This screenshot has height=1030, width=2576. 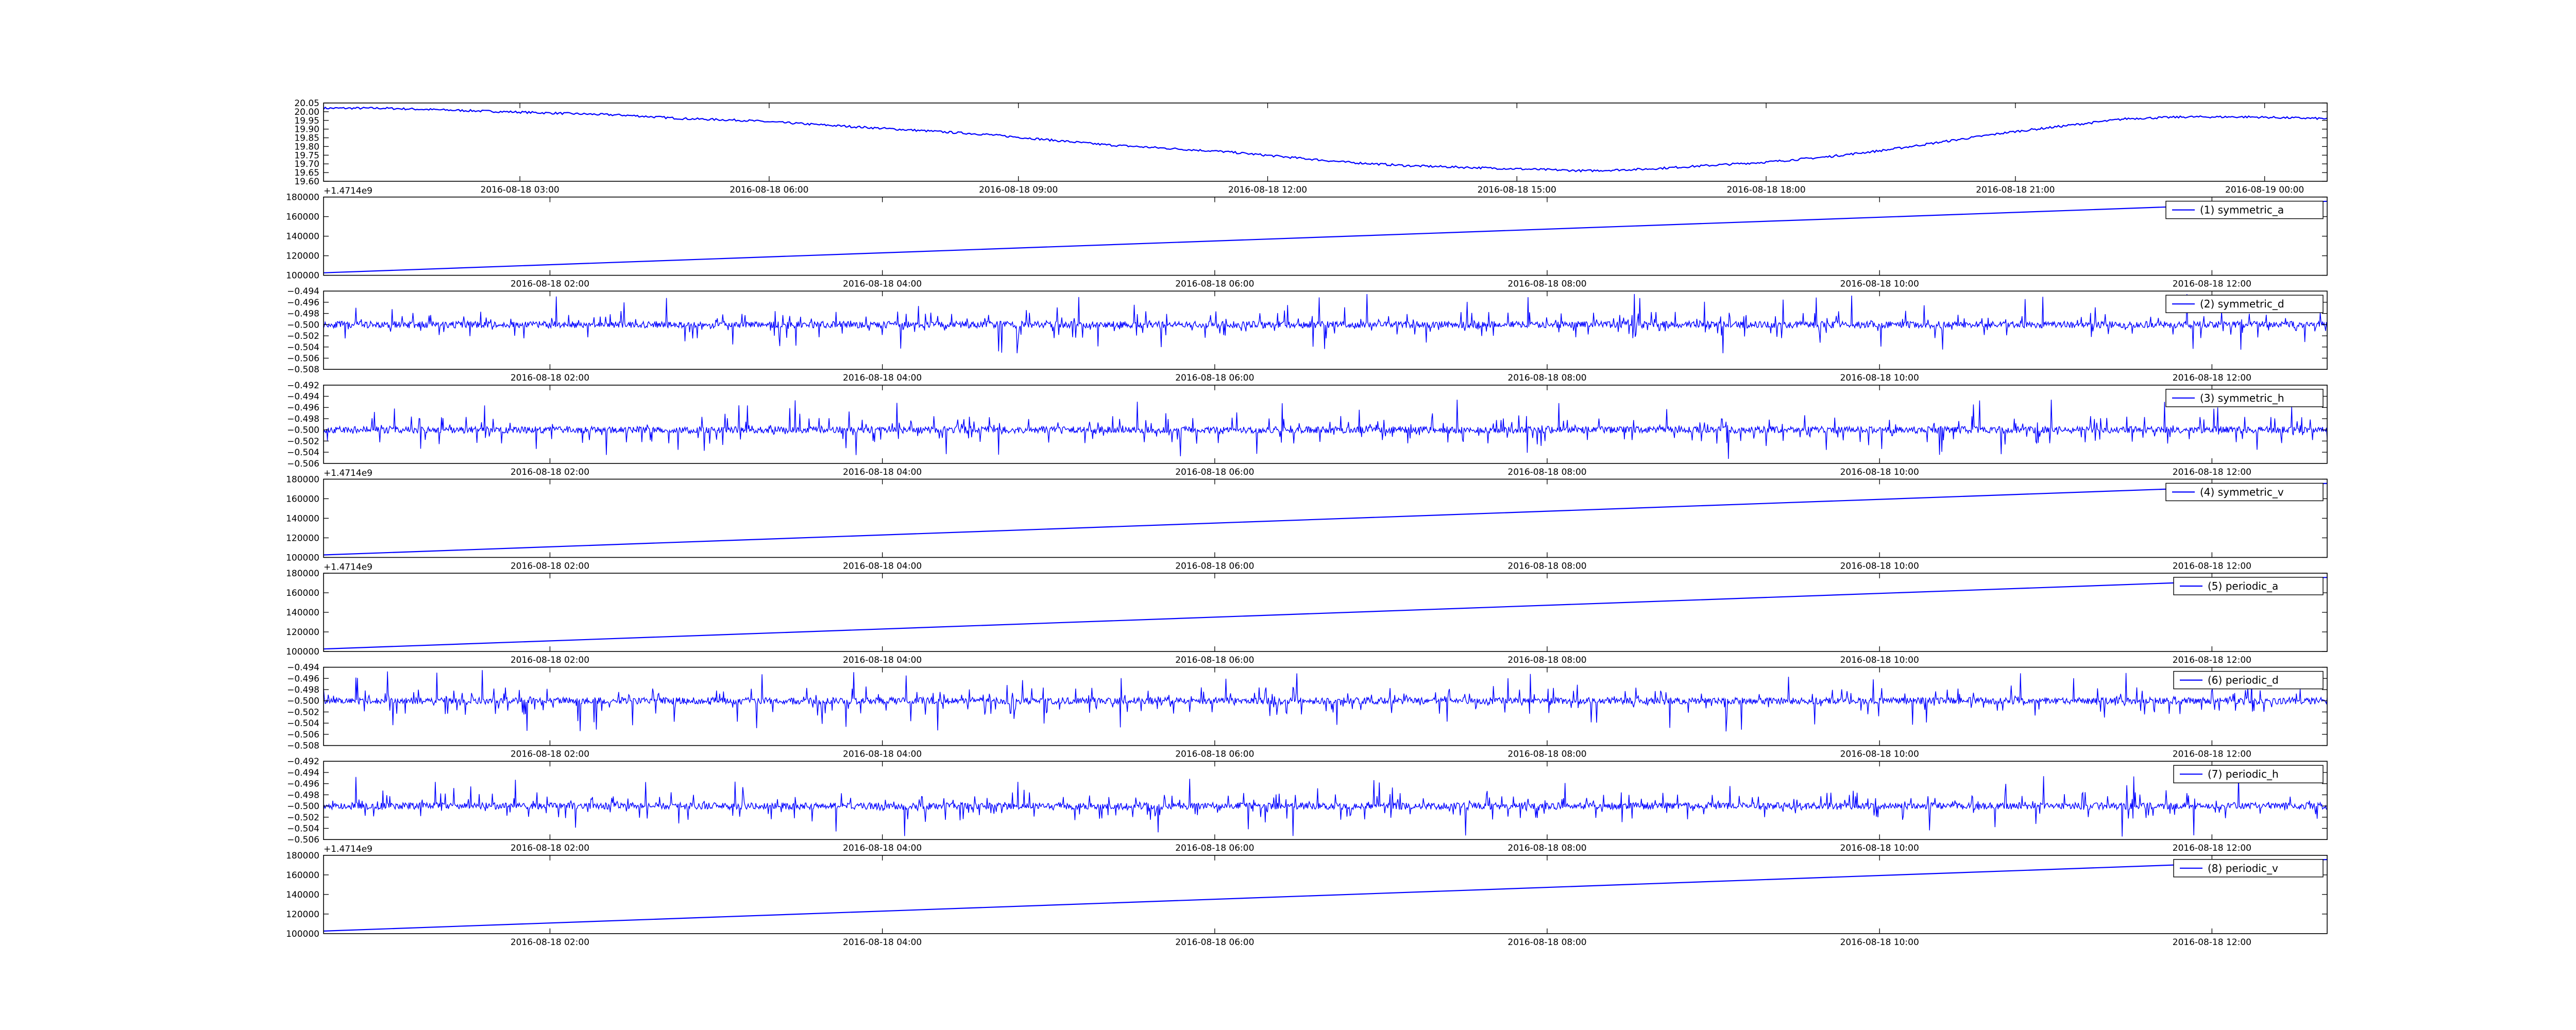 I want to click on y-tick-label: 20.00, so click(x=306, y=112).